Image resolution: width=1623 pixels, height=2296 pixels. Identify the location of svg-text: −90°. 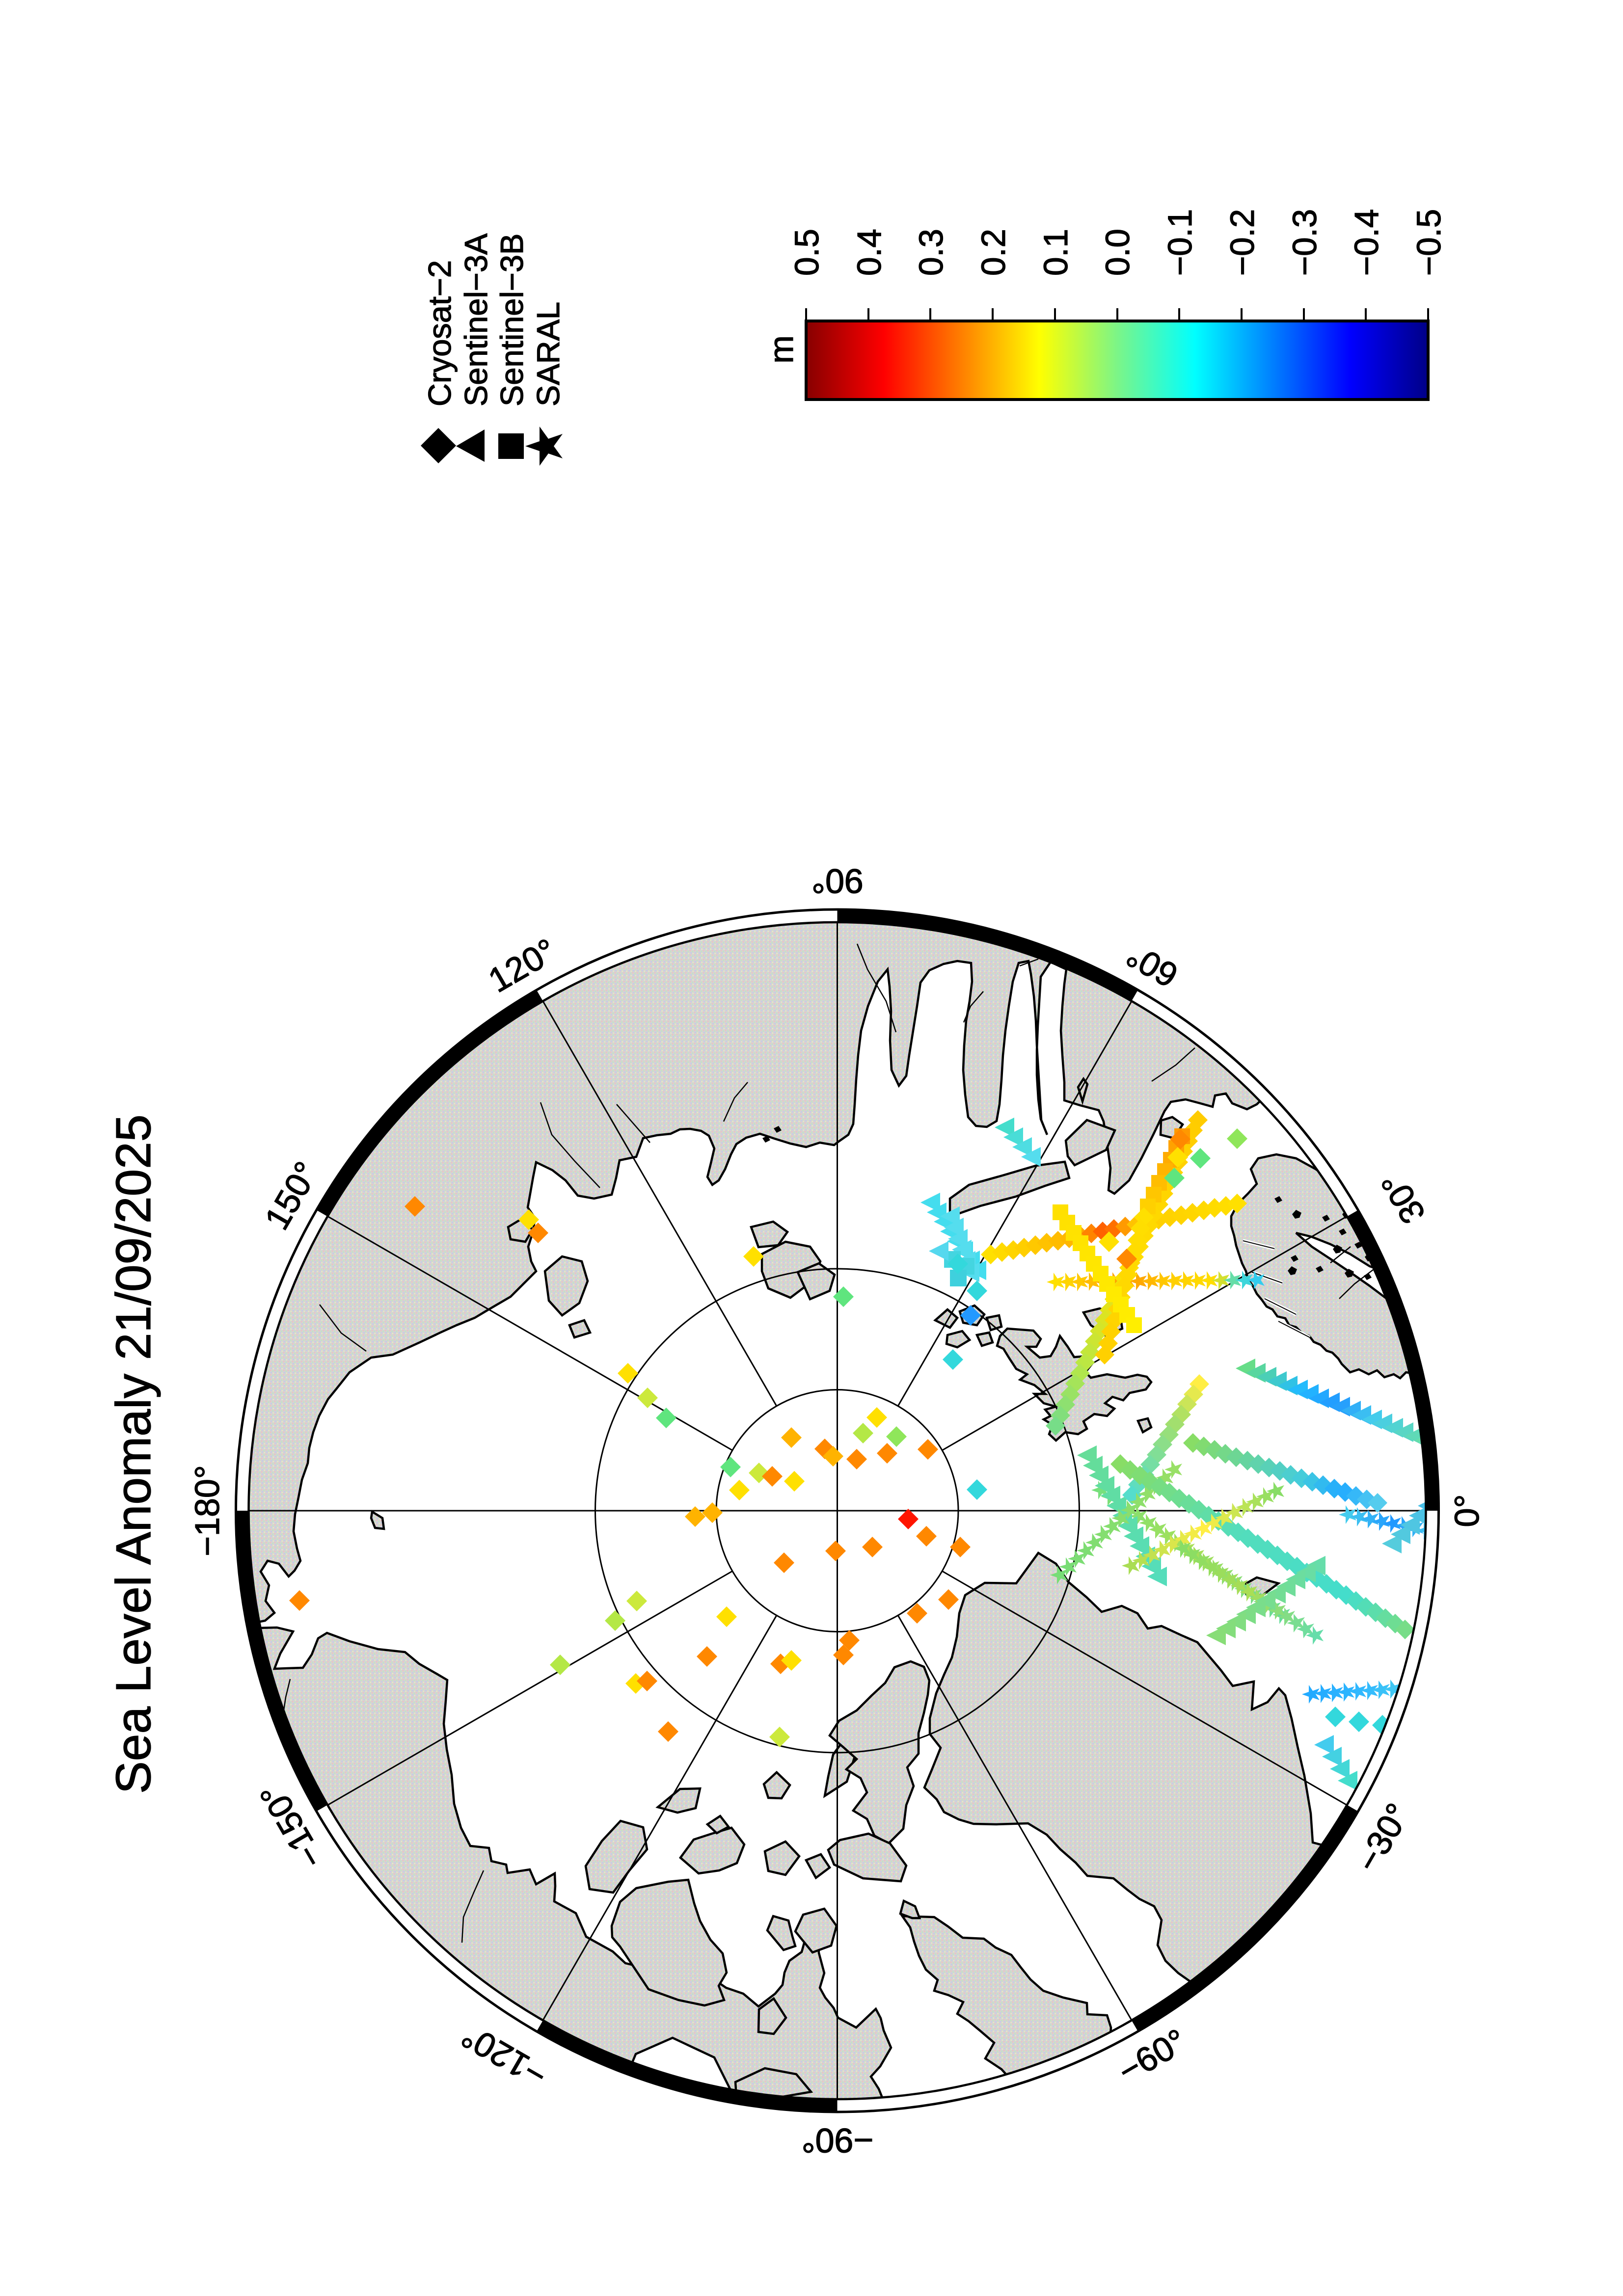
(838, 2140).